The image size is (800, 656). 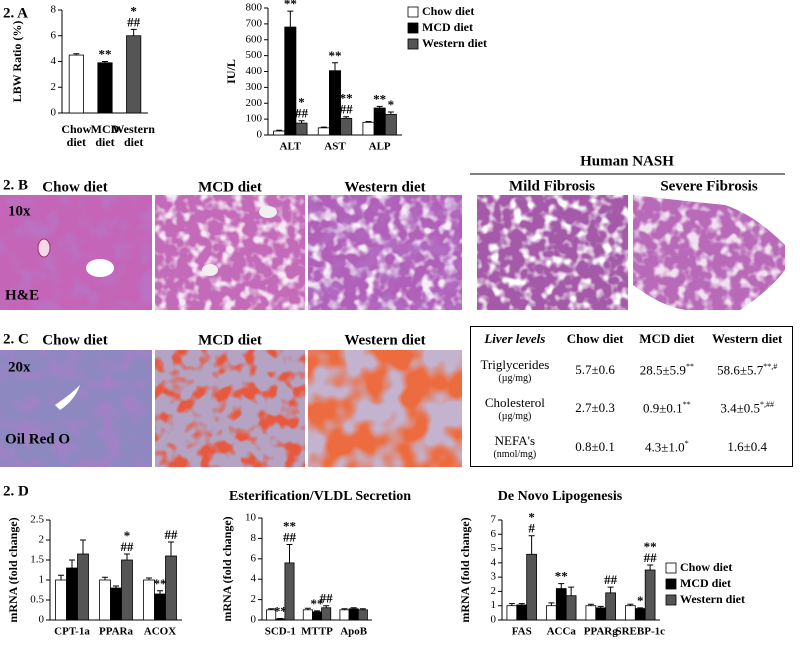 What do you see at coordinates (515, 338) in the screenshot?
I see `header-cell: Liver levels` at bounding box center [515, 338].